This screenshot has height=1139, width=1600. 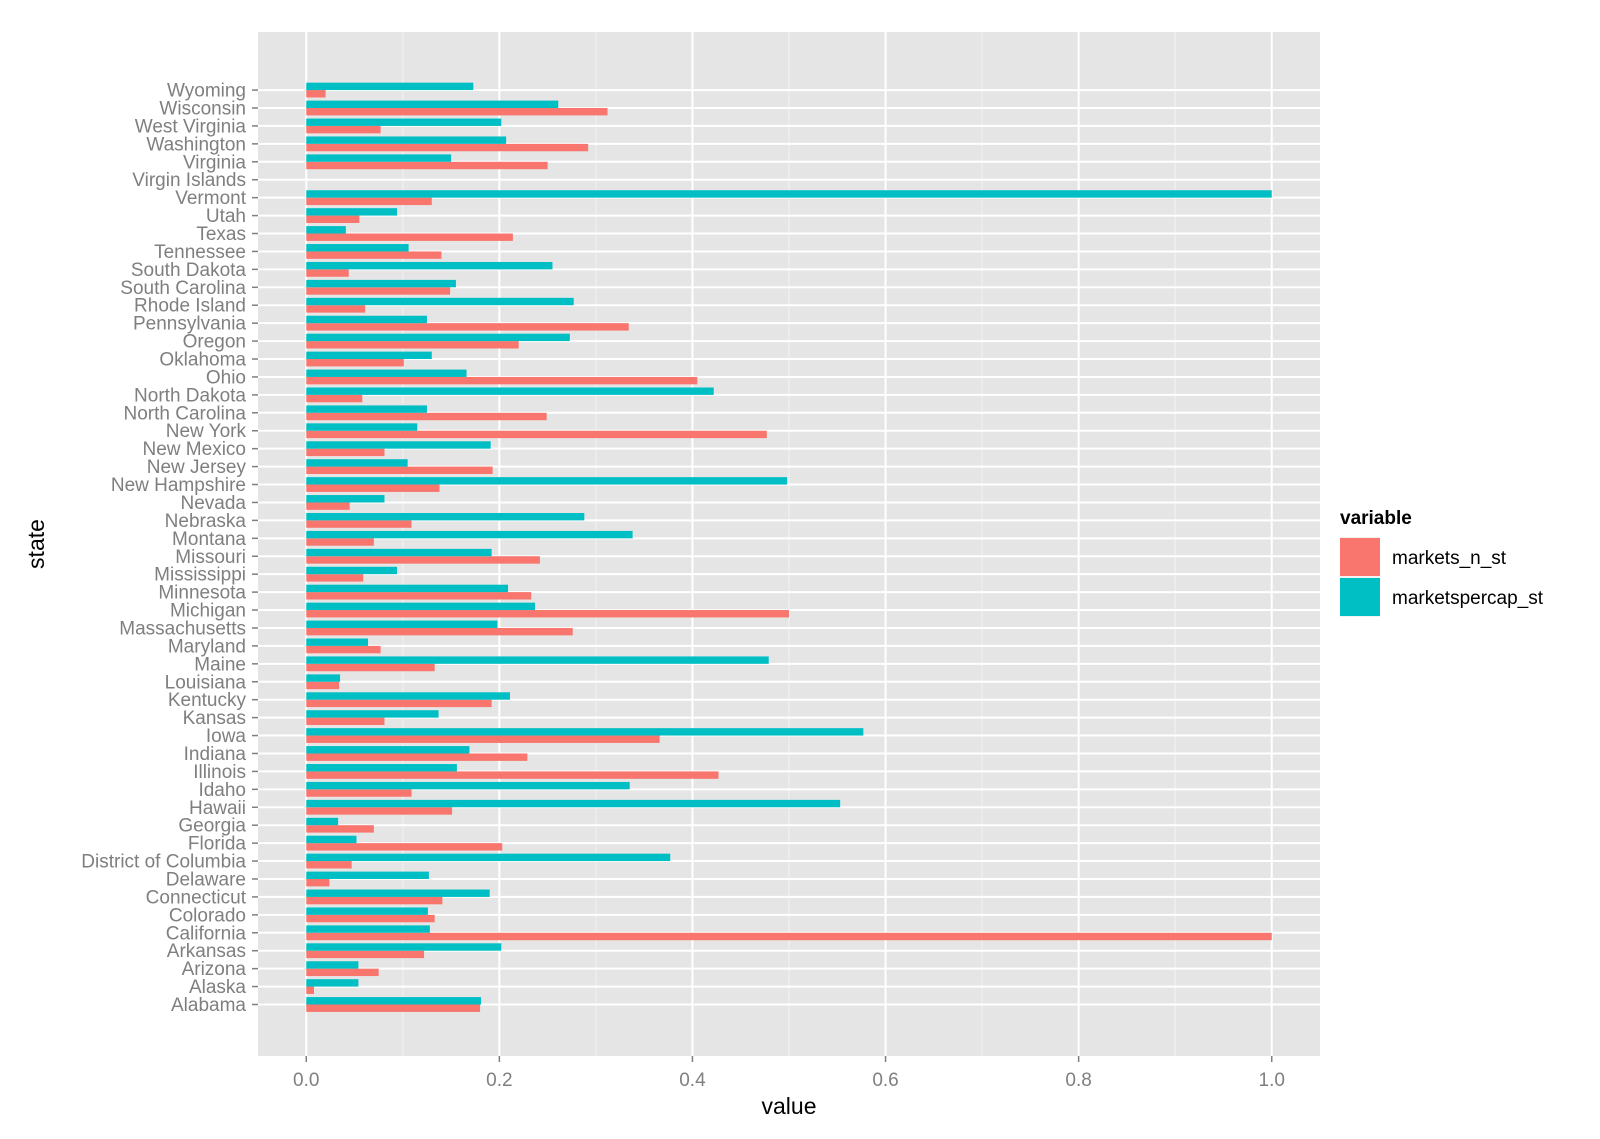 What do you see at coordinates (202, 593) in the screenshot?
I see `y-tick-label: Minnesota` at bounding box center [202, 593].